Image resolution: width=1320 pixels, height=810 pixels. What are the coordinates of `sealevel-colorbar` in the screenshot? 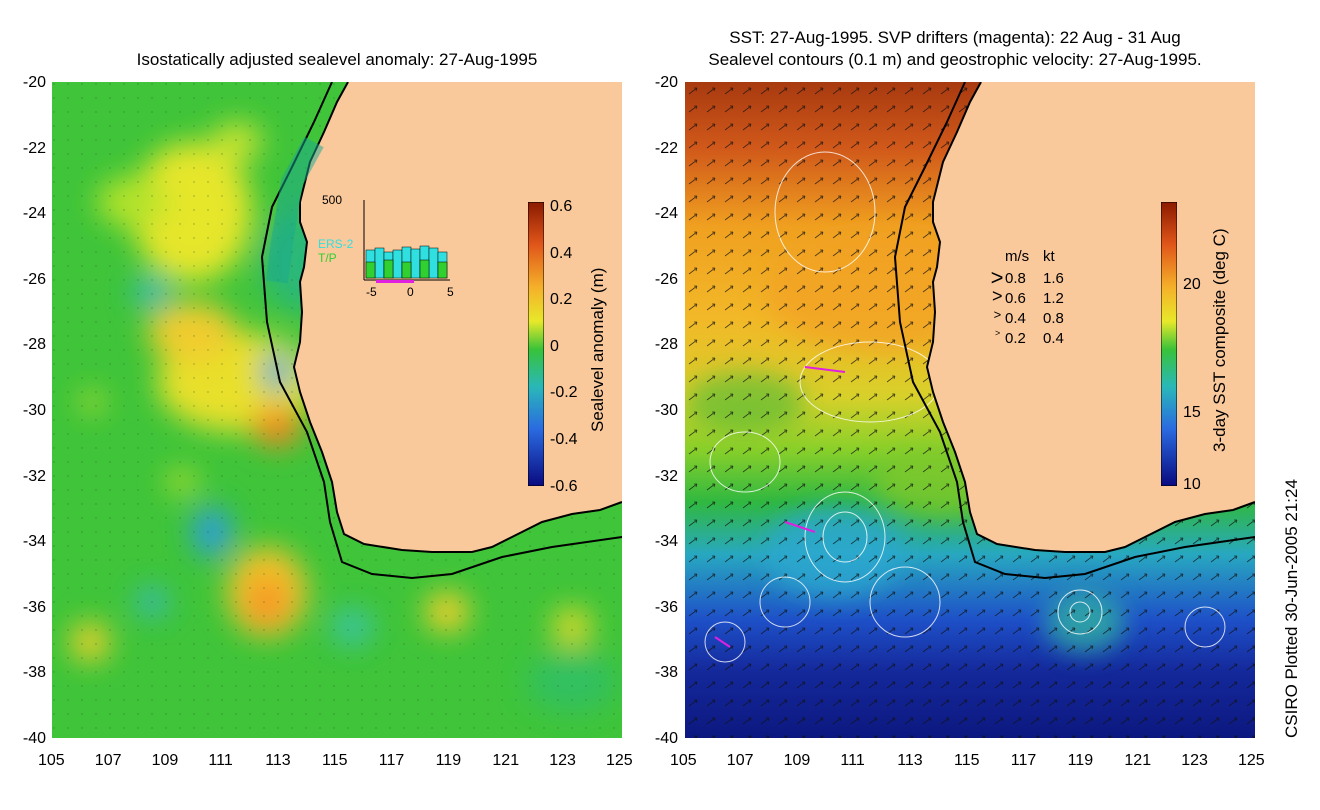 It's located at (536, 344).